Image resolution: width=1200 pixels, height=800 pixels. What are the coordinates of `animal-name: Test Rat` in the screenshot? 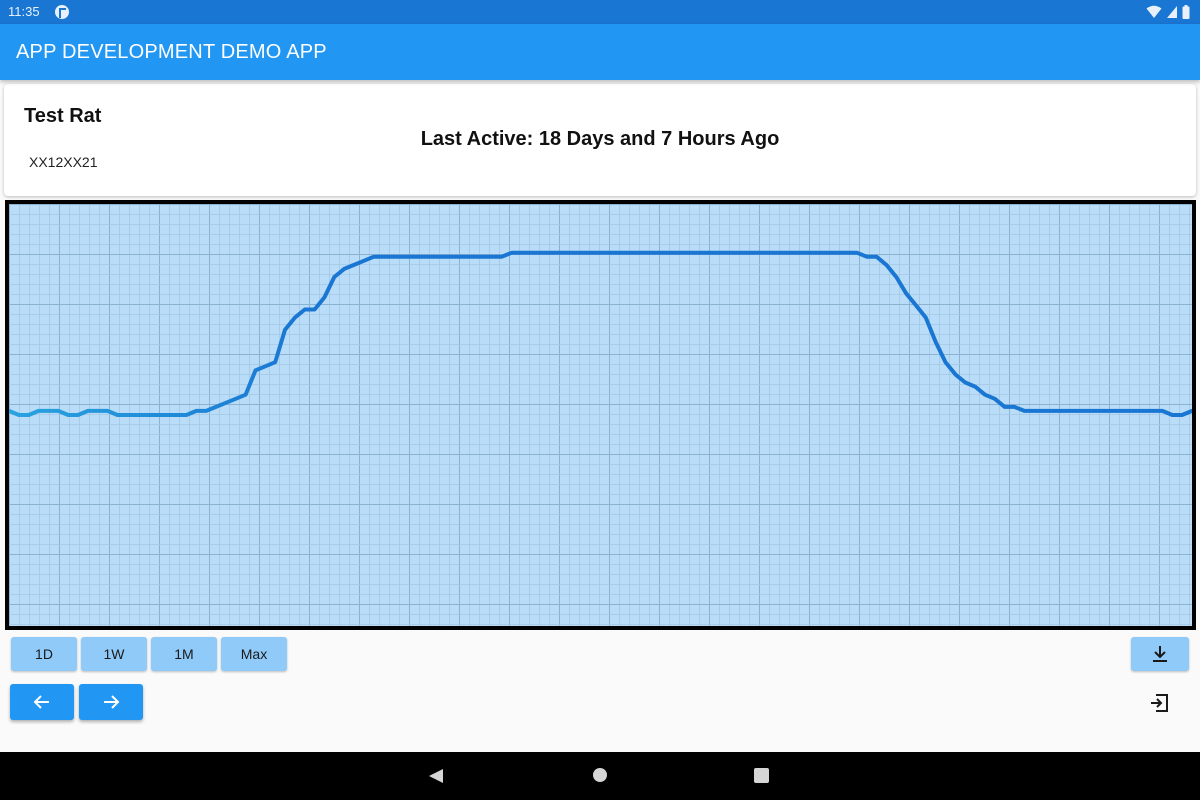 It's located at (63, 116).